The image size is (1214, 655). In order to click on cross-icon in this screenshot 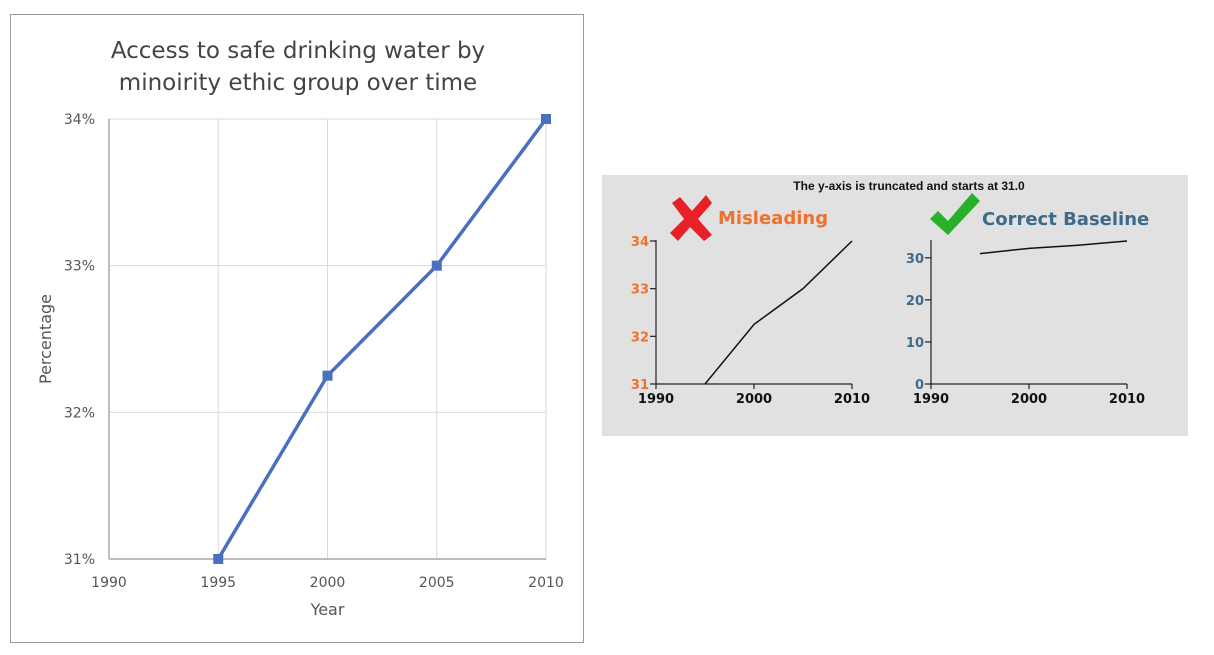, I will do `click(691, 218)`.